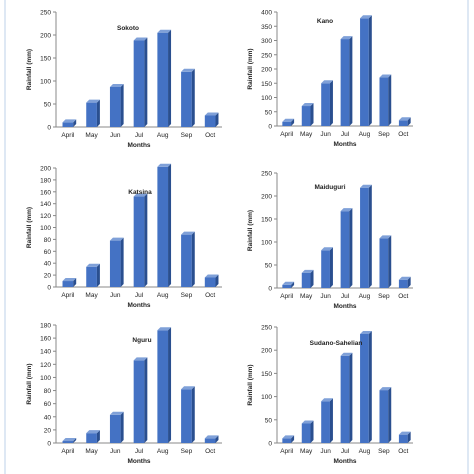 The image size is (474, 474). What do you see at coordinates (48, 430) in the screenshot?
I see `y-tick-label: 20` at bounding box center [48, 430].